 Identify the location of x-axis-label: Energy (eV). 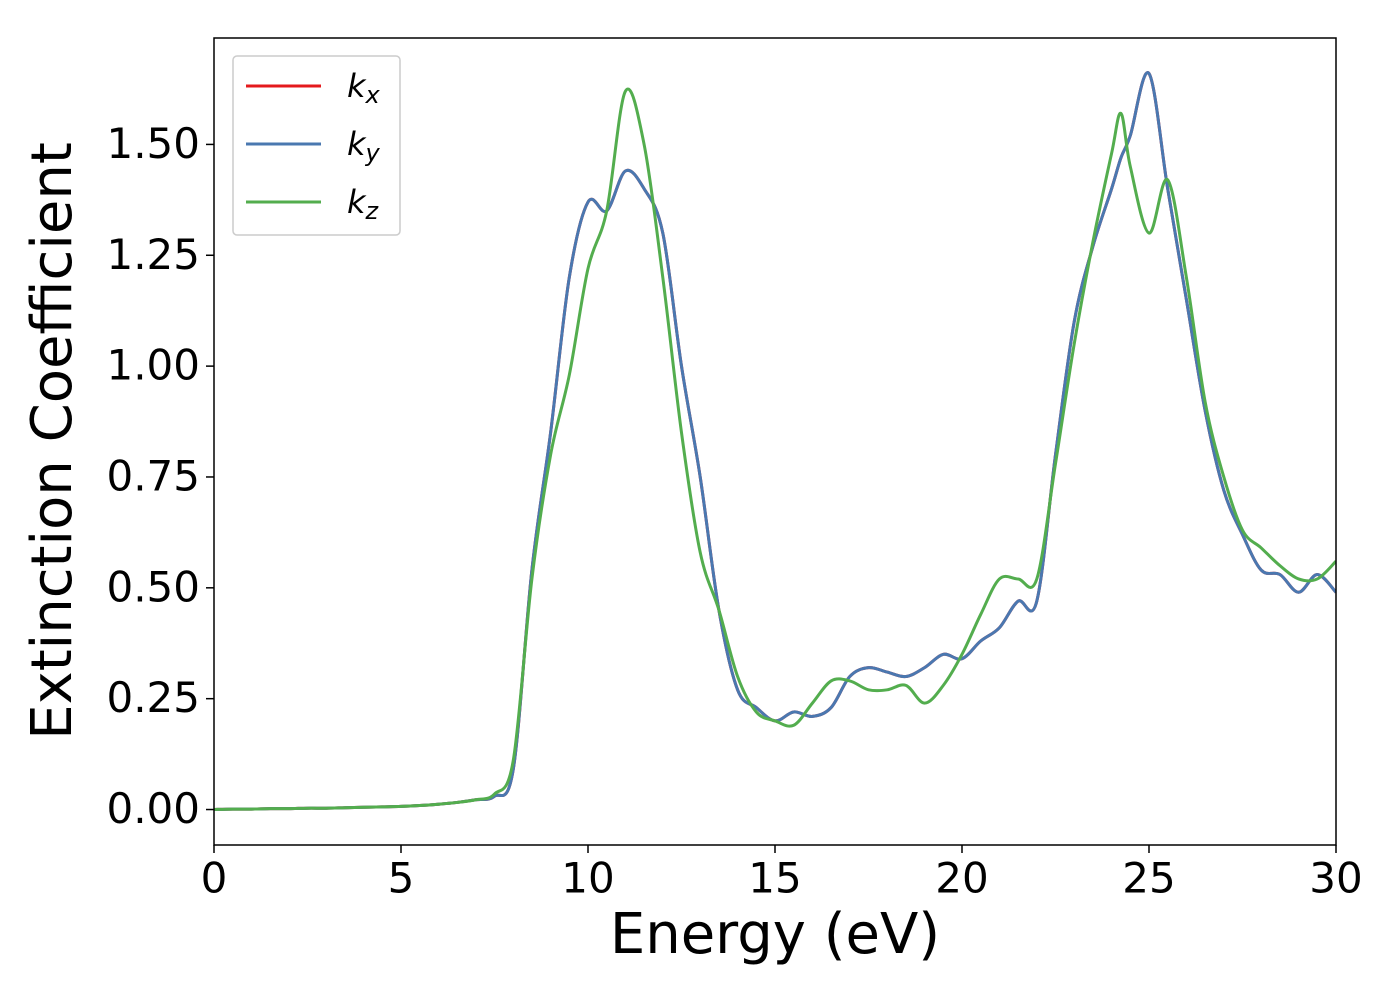
(775, 934).